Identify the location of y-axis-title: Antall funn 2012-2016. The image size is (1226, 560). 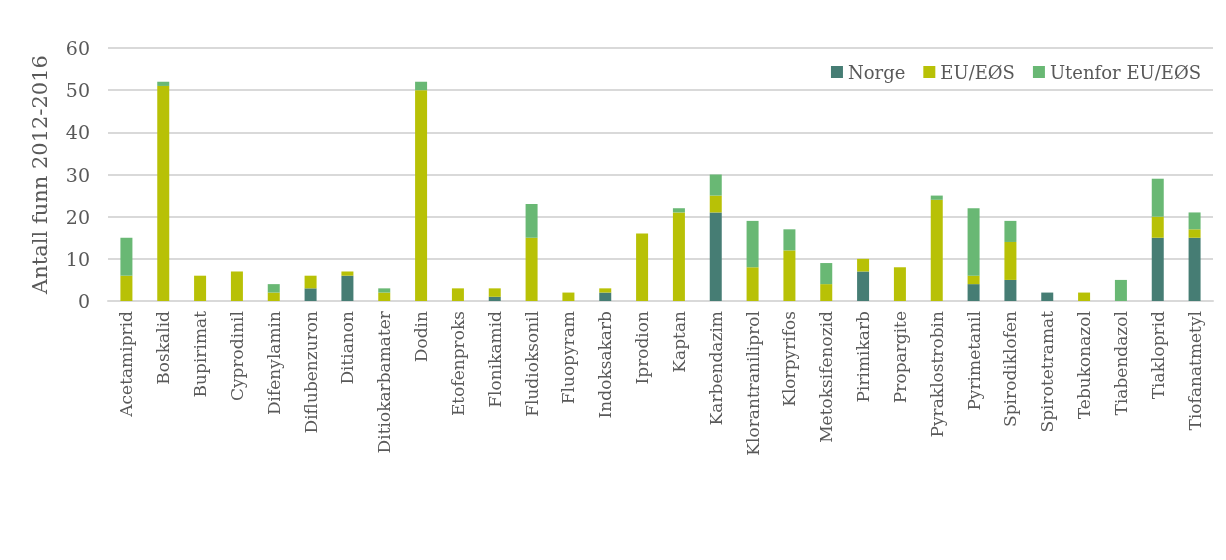
(39, 175).